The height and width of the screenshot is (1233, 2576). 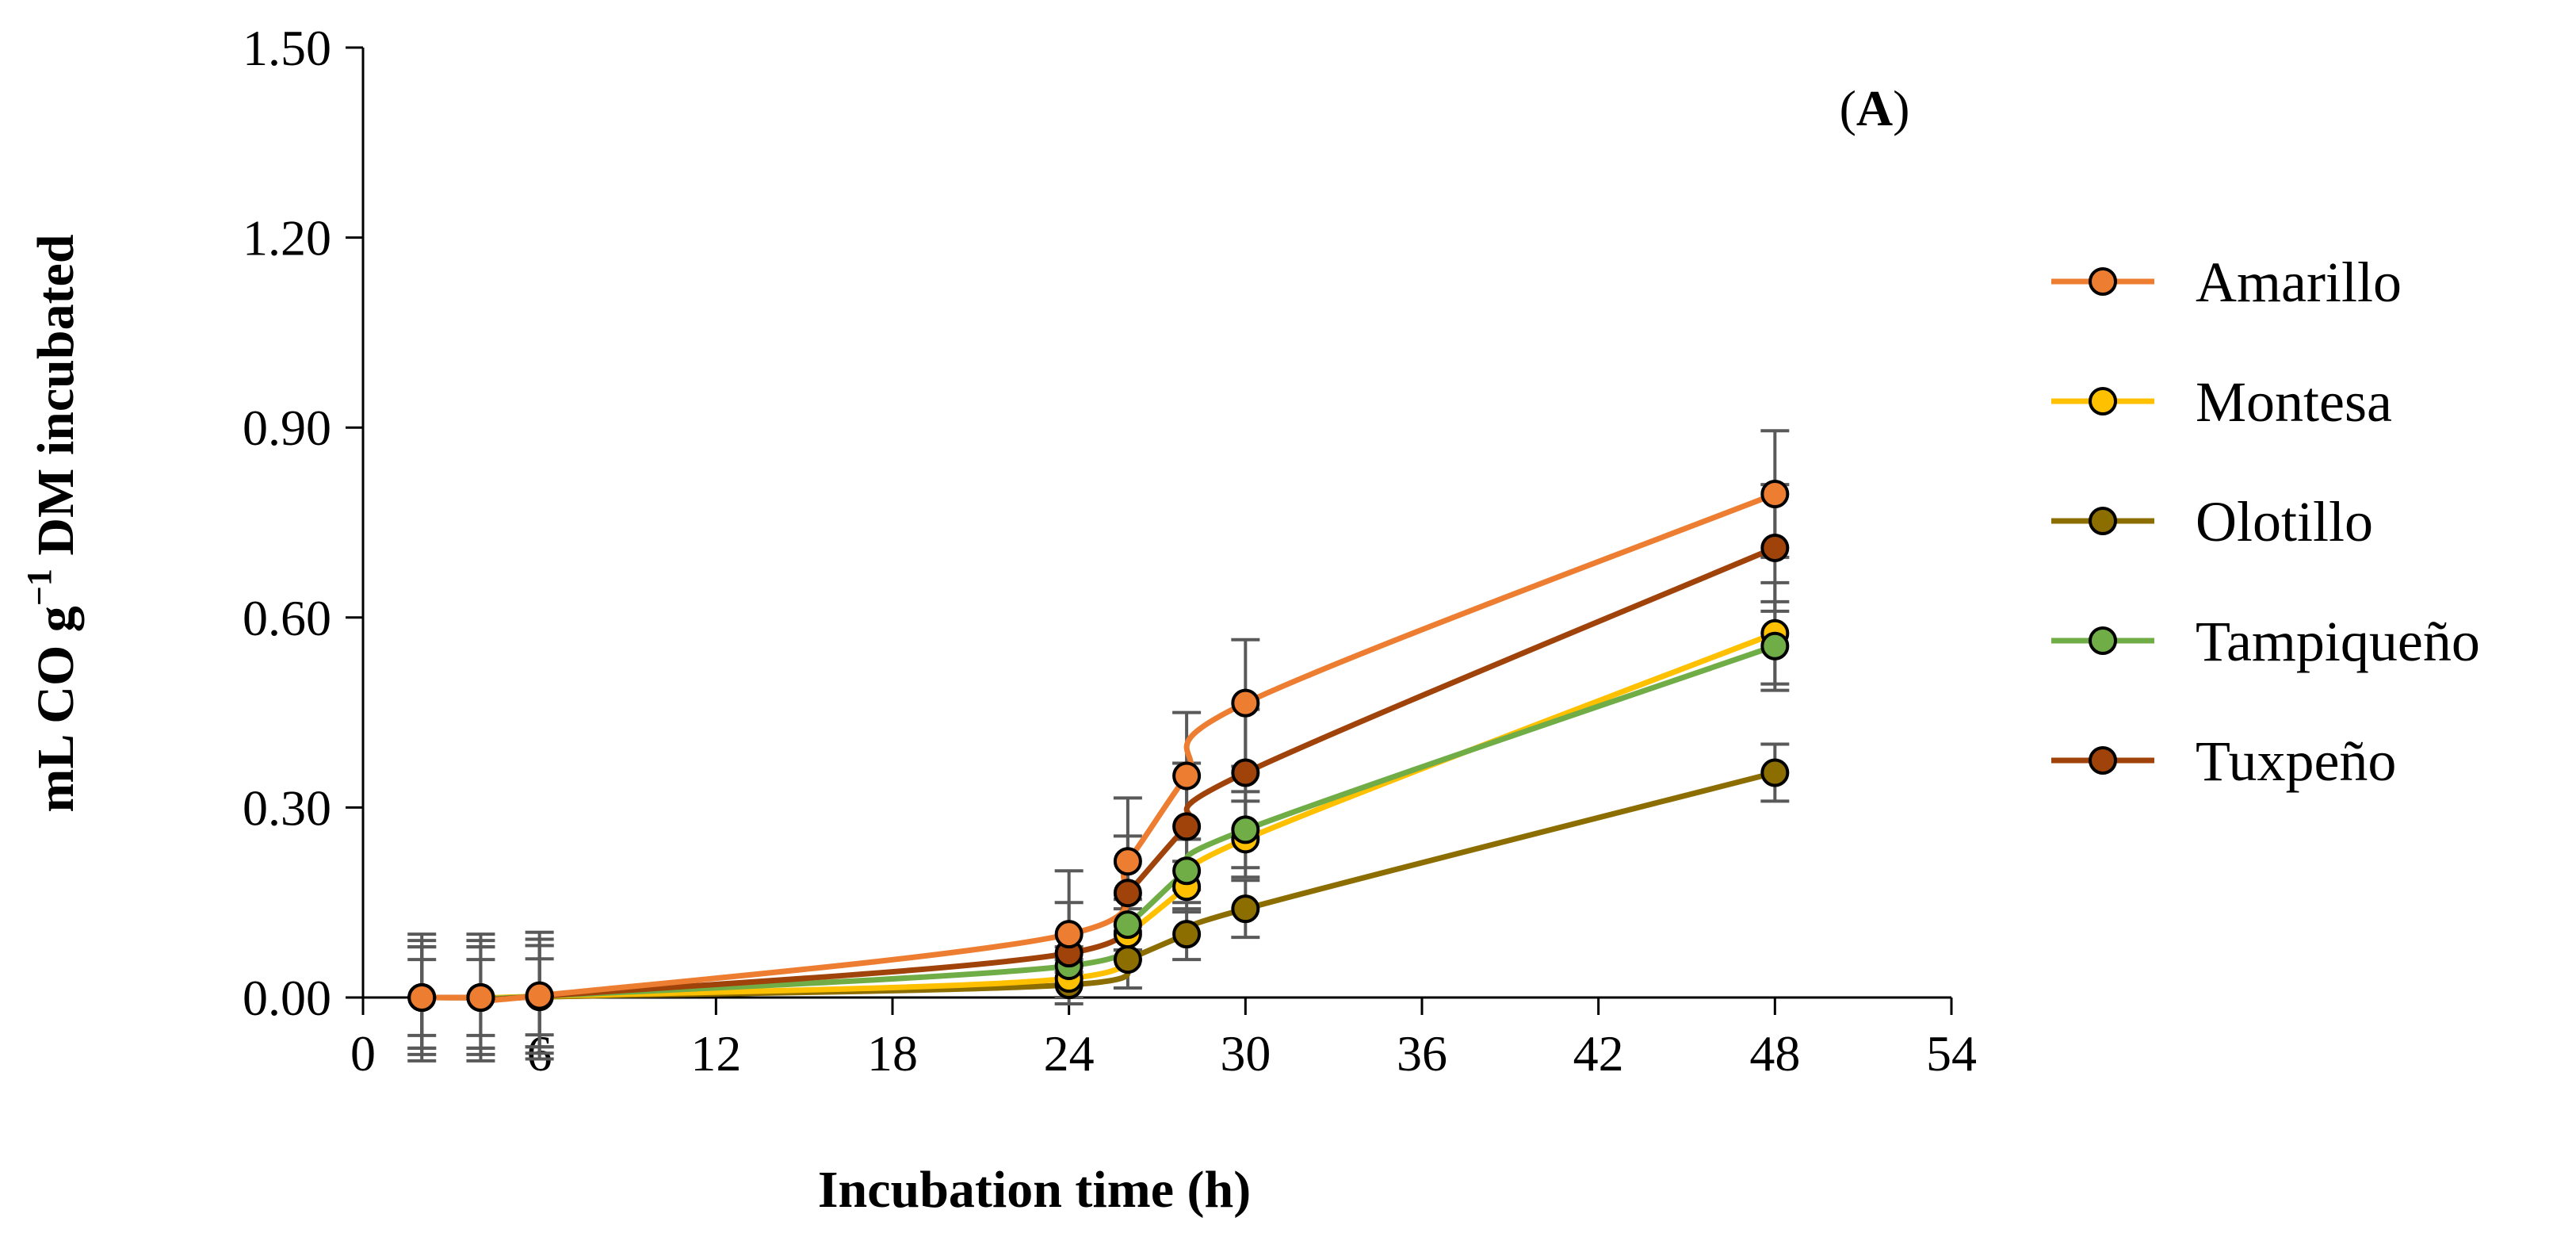 What do you see at coordinates (1875, 108) in the screenshot?
I see `panel-label: (A)` at bounding box center [1875, 108].